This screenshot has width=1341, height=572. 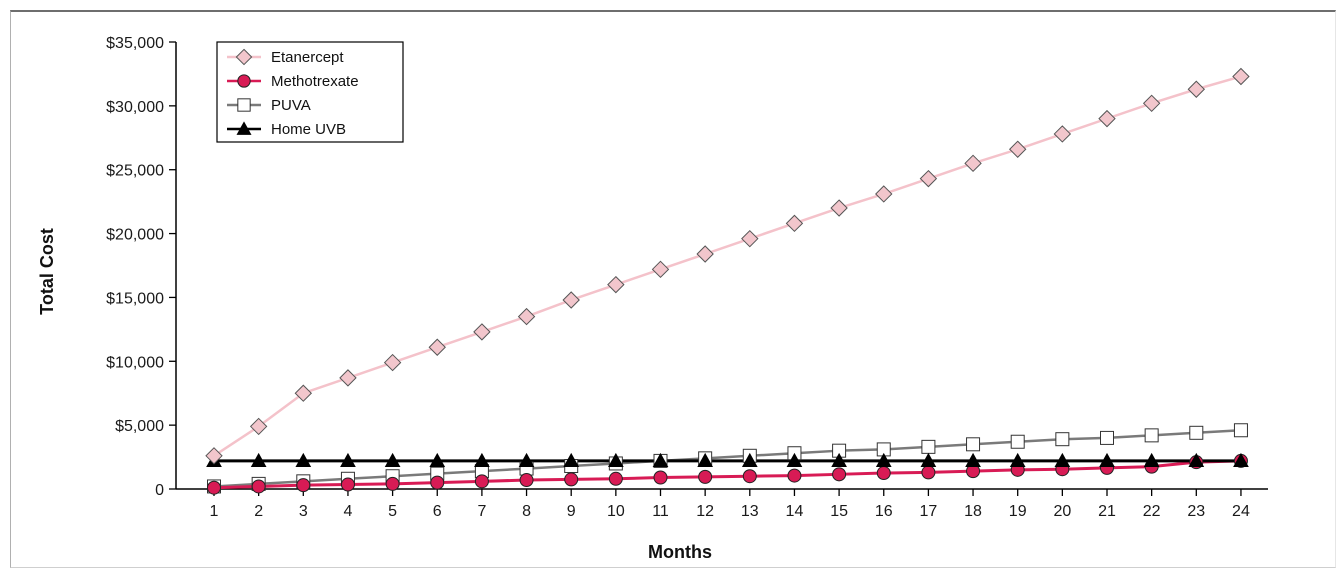 What do you see at coordinates (214, 511) in the screenshot?
I see `x-tick-label: 1` at bounding box center [214, 511].